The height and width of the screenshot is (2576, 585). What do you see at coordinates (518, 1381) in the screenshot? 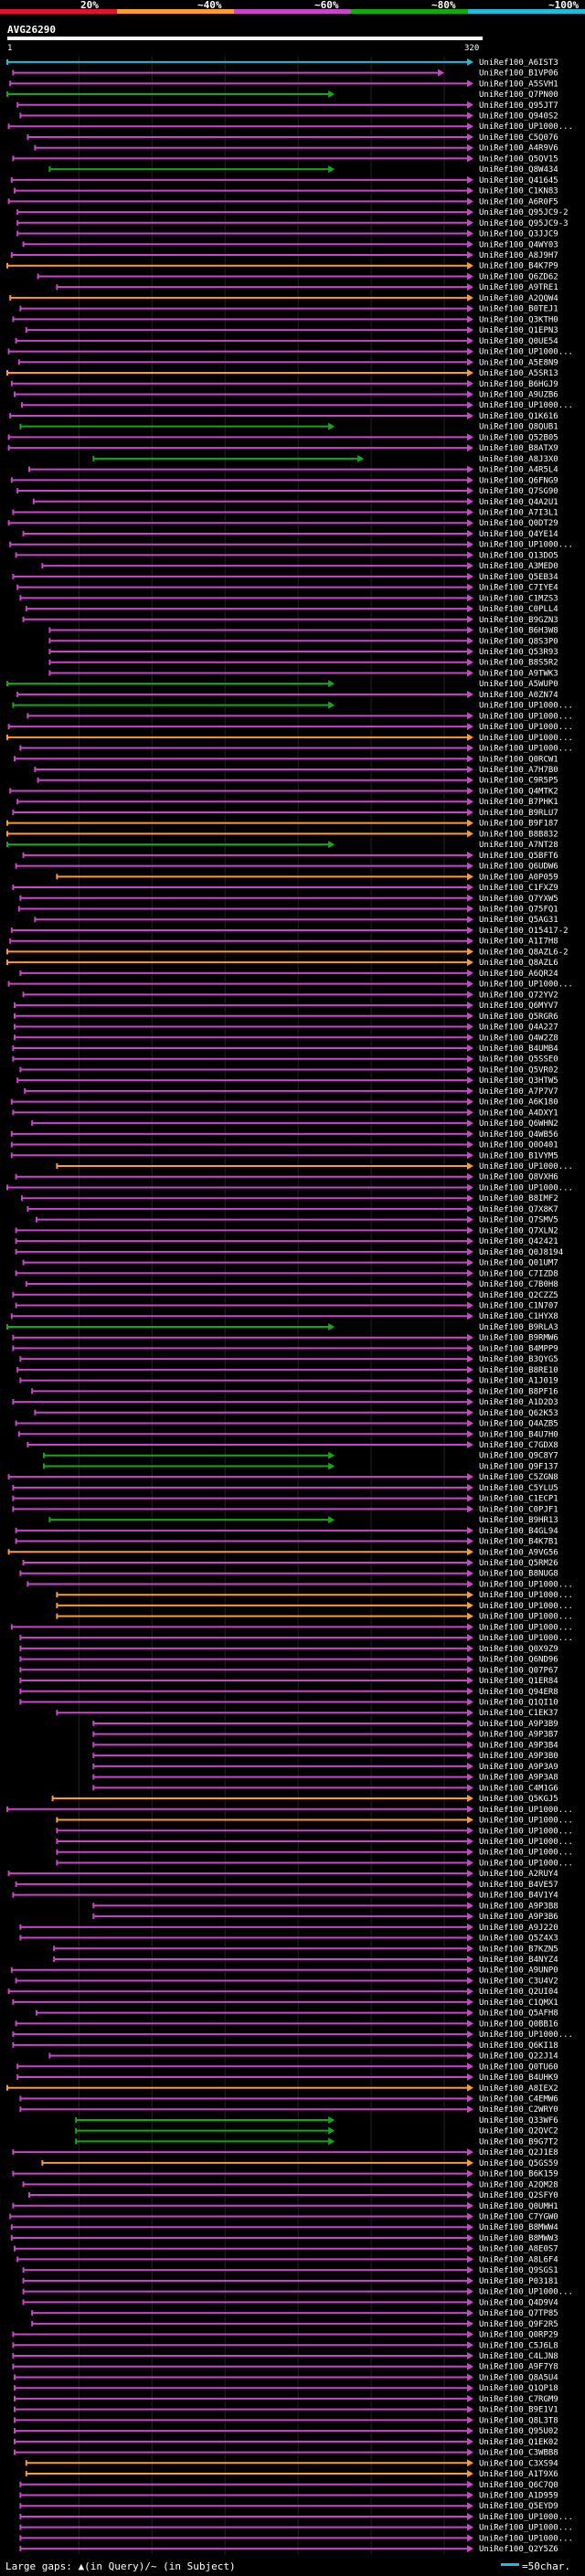
I see `hit-label: UniRef100_A1J019` at bounding box center [518, 1381].